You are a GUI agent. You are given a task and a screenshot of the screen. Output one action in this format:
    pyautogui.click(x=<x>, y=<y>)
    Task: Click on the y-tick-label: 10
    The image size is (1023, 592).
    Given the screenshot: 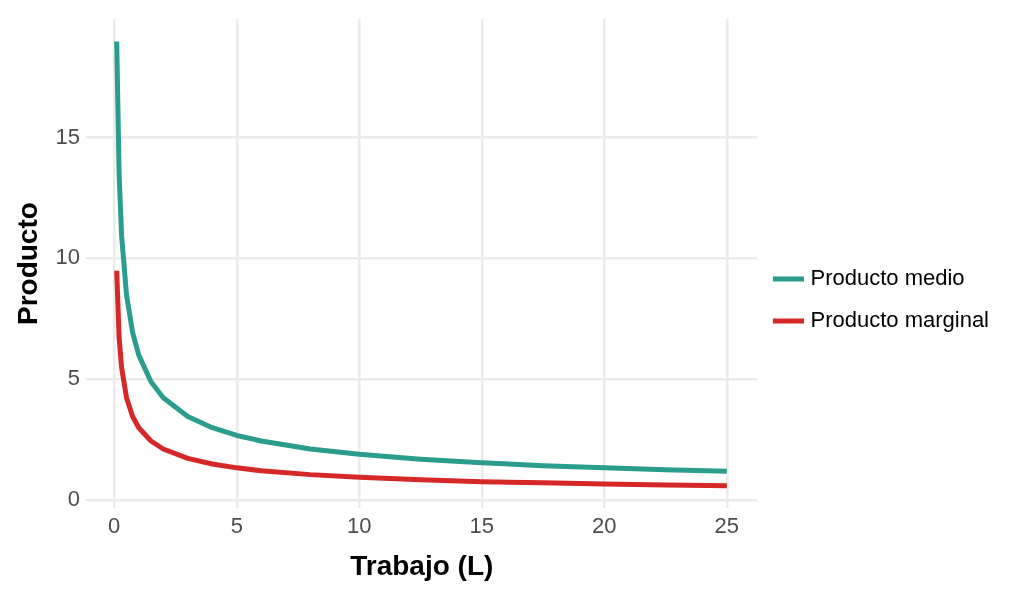 What is the action you would take?
    pyautogui.click(x=68, y=257)
    